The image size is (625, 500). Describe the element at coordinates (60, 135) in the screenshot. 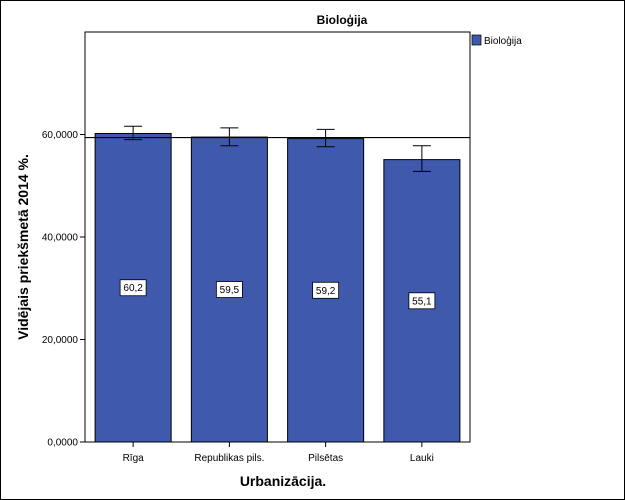

I see `y-tick-label: 60,0000` at that location.